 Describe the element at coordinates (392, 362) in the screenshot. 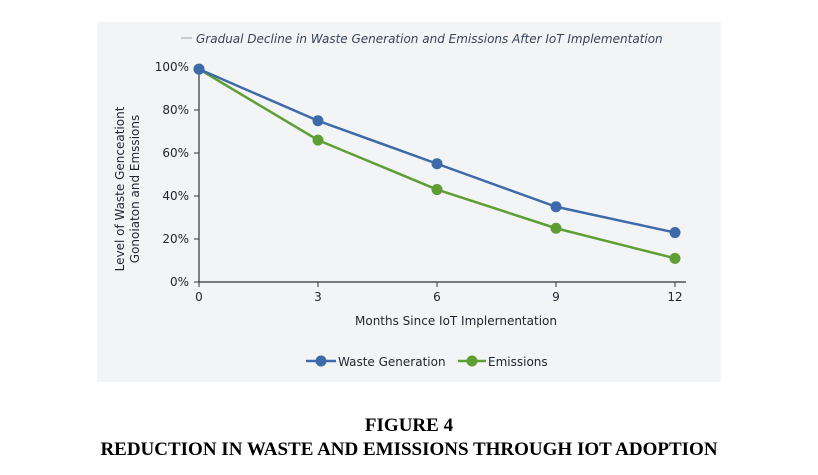

I see `legend-waste-label: Waste Generation` at that location.